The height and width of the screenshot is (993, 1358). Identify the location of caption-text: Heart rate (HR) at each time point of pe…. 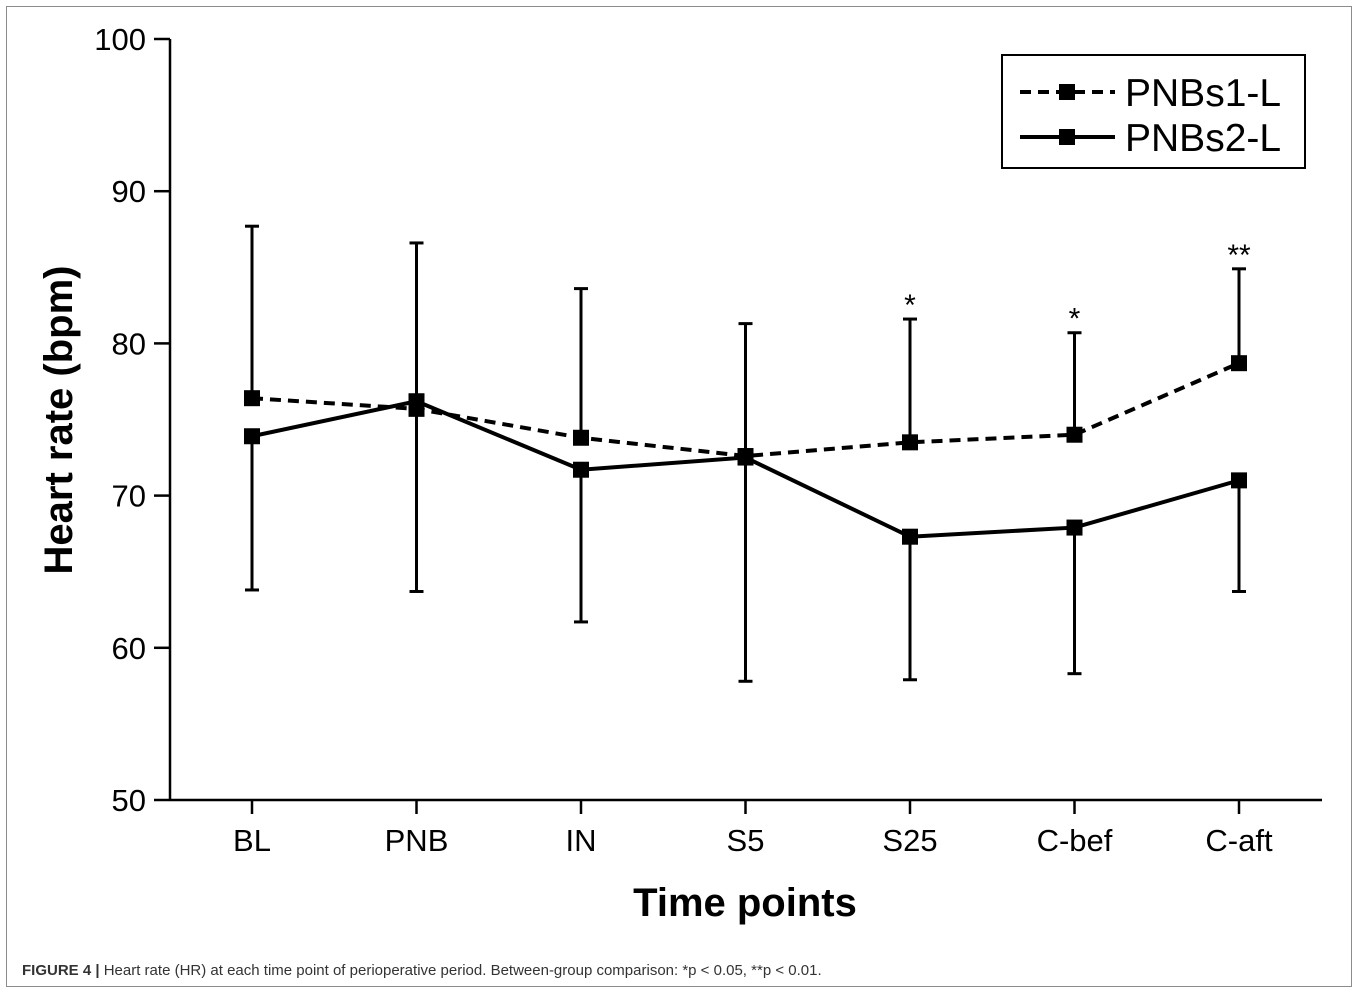
(460, 970).